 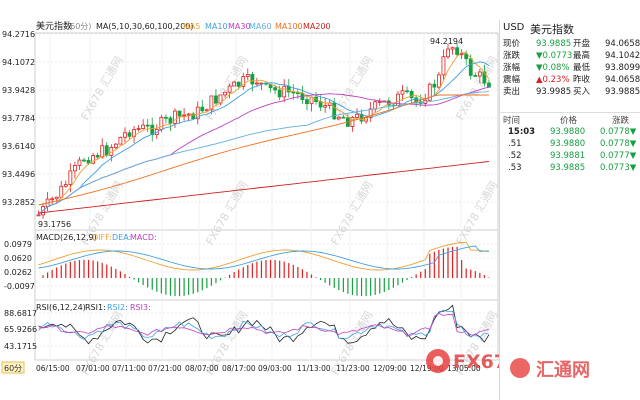 I want to click on date-tick-label: 07/11:00, so click(x=129, y=368).